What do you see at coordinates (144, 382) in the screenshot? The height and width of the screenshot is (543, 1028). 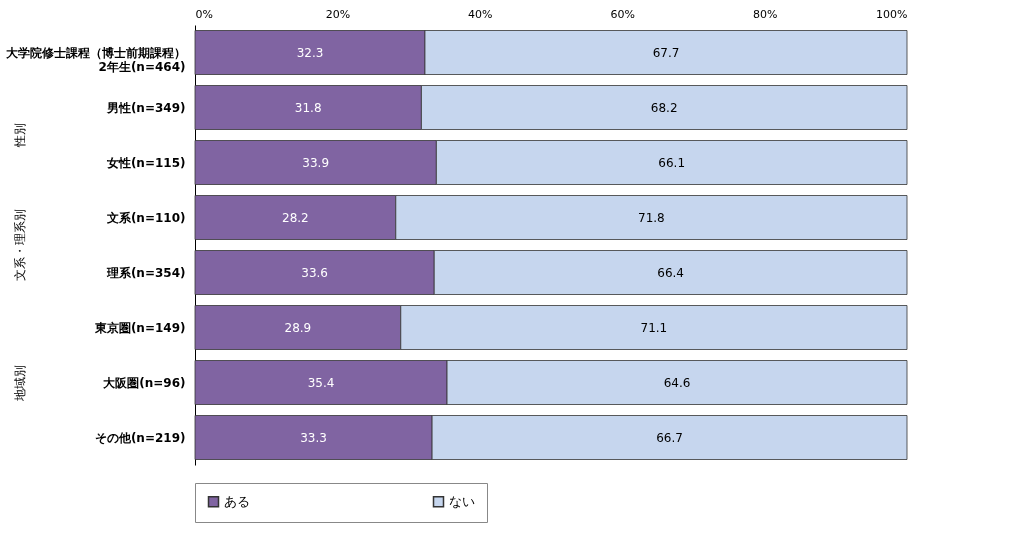 I see `y-tick-label: 大阪圏(n=96)` at bounding box center [144, 382].